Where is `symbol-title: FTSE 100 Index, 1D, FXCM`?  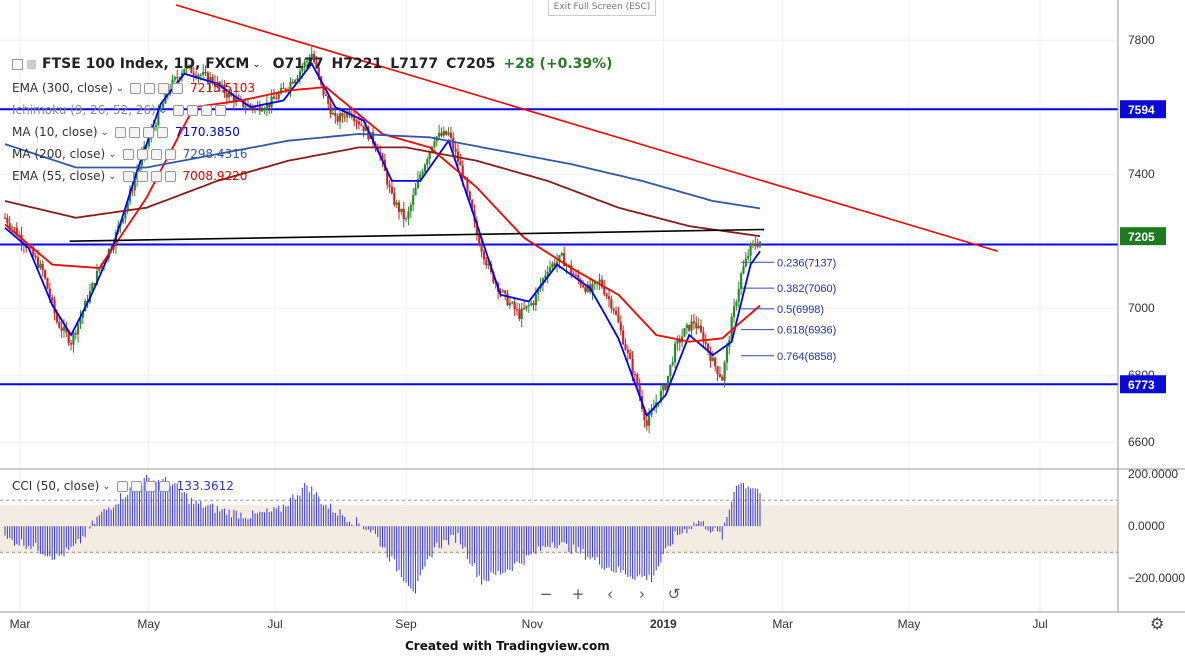 symbol-title: FTSE 100 Index, 1D, FXCM is located at coordinates (146, 64).